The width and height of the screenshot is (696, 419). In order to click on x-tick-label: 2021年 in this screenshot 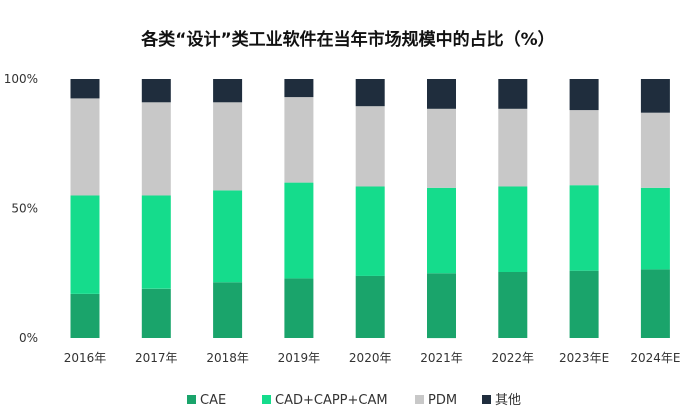, I will do `click(441, 358)`.